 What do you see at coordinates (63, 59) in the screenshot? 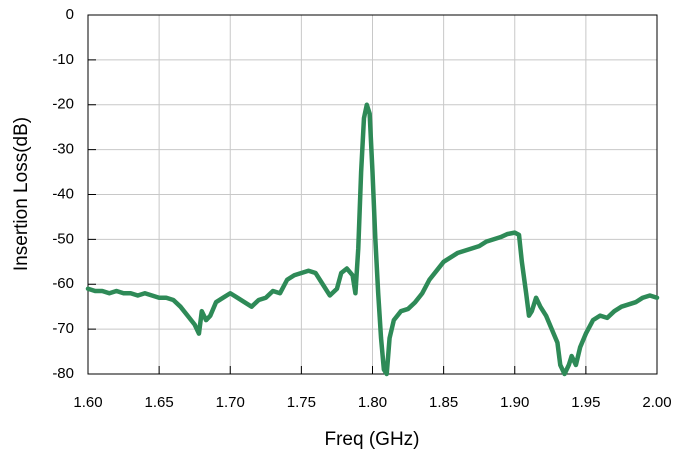
I see `y-tick-label: -10` at bounding box center [63, 59].